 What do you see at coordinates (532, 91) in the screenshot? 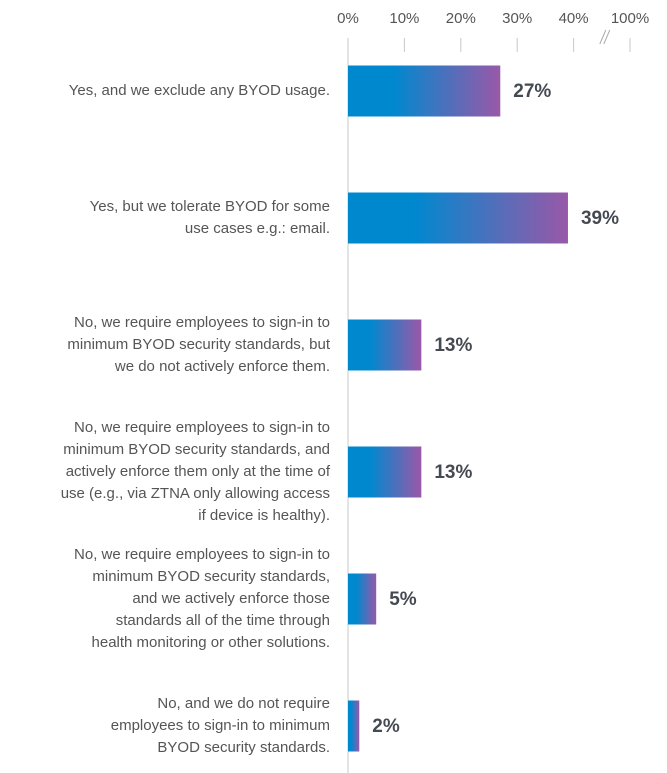
I see `value-label: 27%` at bounding box center [532, 91].